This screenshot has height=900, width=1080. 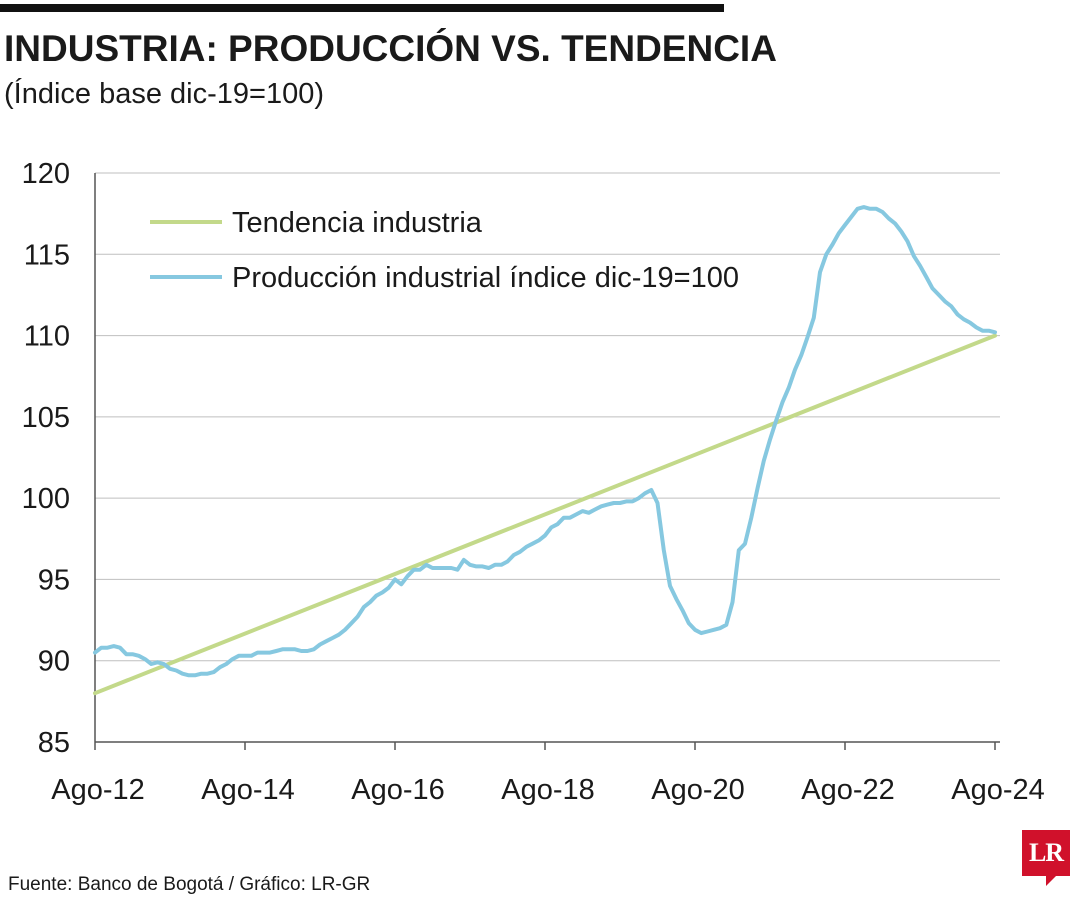 What do you see at coordinates (1052, 880) in the screenshot?
I see `lr-logo-tail` at bounding box center [1052, 880].